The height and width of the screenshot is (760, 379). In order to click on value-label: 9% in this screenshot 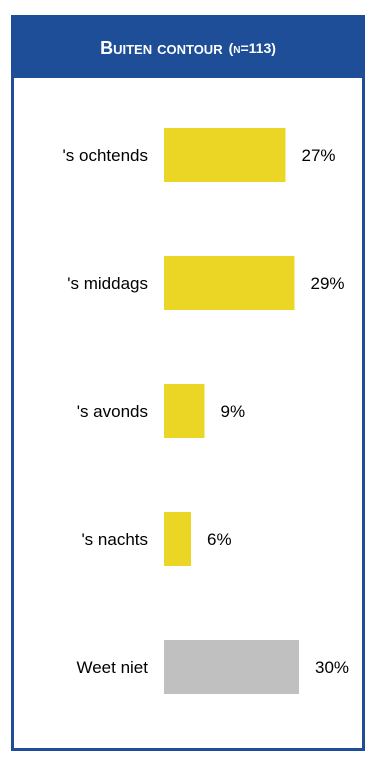, I will do `click(233, 411)`.